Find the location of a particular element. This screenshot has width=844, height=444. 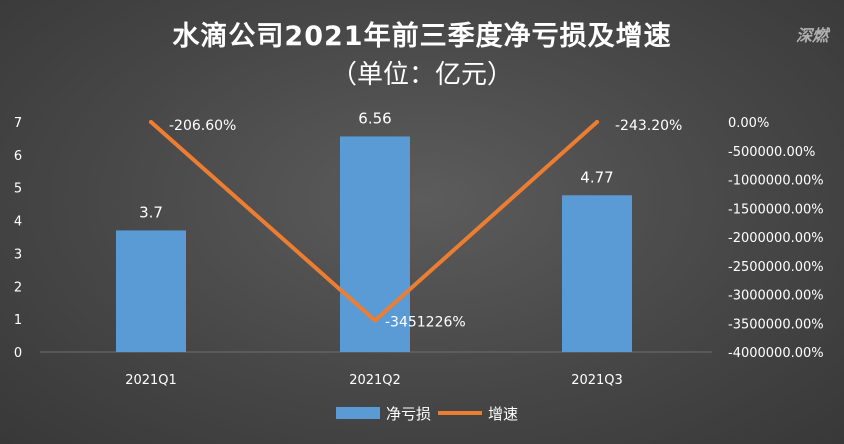

line-value-label: -3451226% is located at coordinates (425, 322).